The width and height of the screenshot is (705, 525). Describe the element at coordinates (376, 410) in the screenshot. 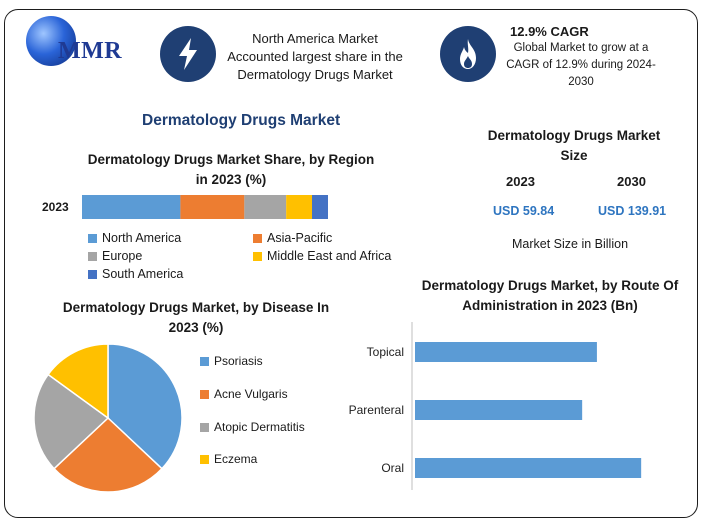

I see `route-category-label: Parenteral` at that location.